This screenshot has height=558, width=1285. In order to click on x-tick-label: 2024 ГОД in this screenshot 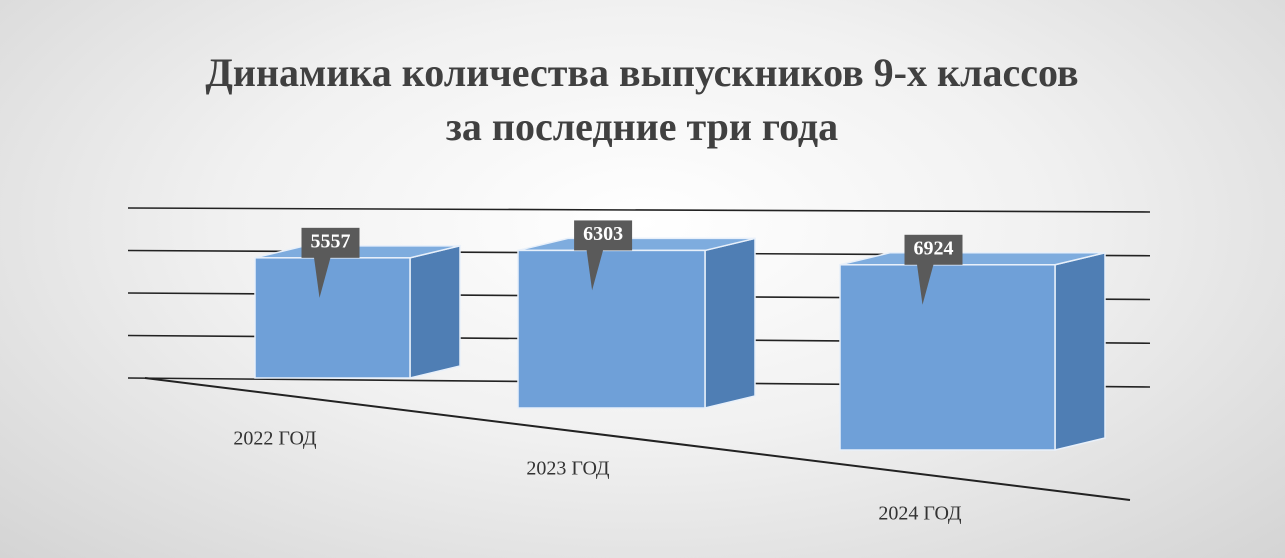, I will do `click(920, 514)`.